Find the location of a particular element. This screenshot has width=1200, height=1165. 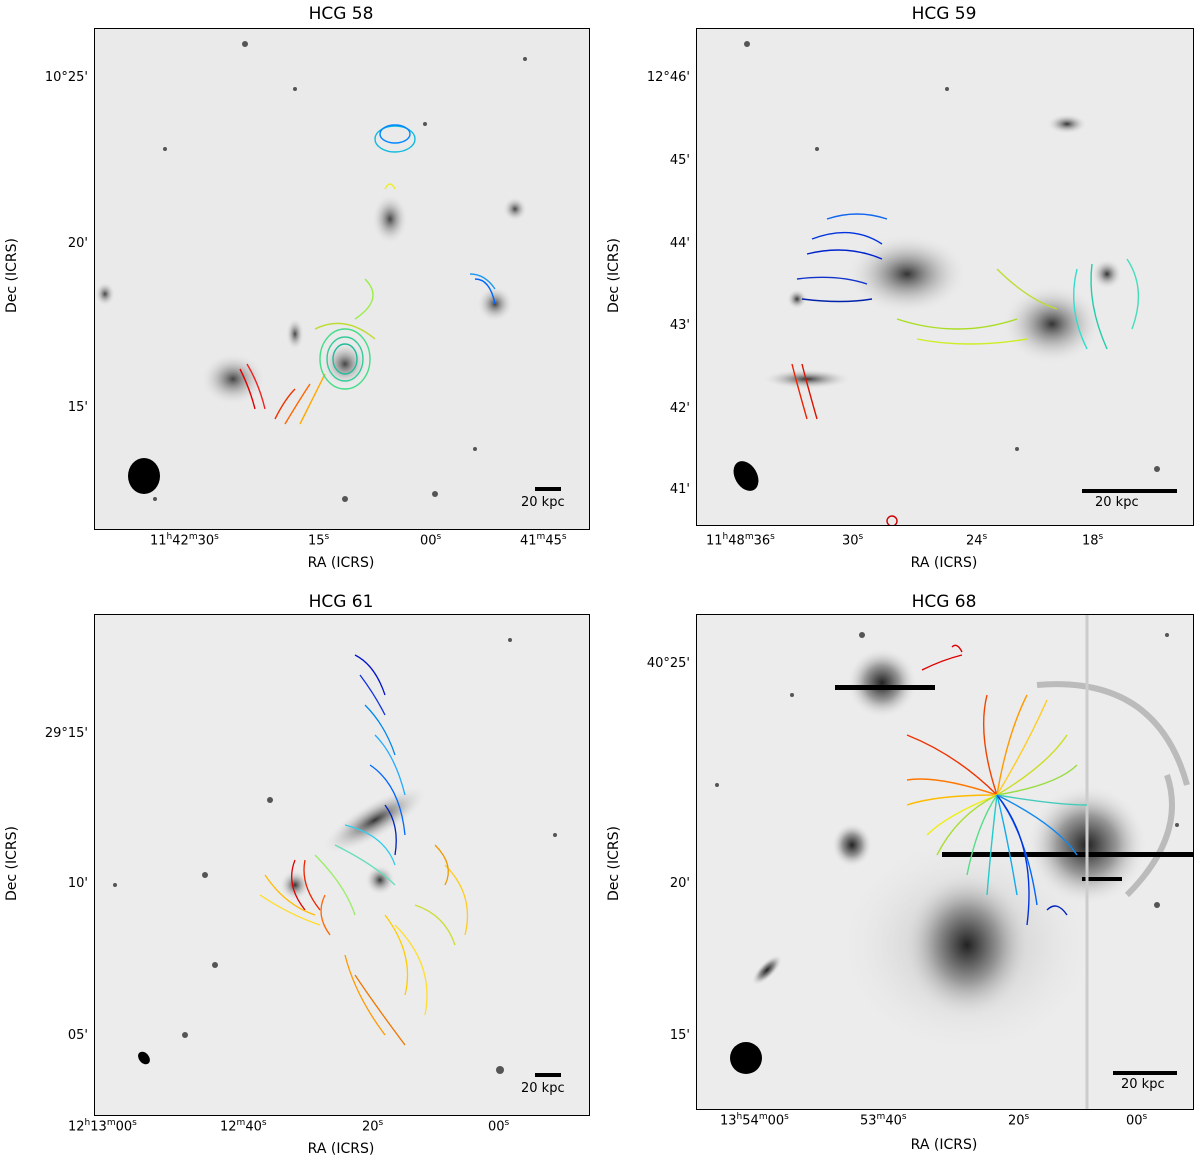

panel-title: HCG 58 is located at coordinates (341, 14).